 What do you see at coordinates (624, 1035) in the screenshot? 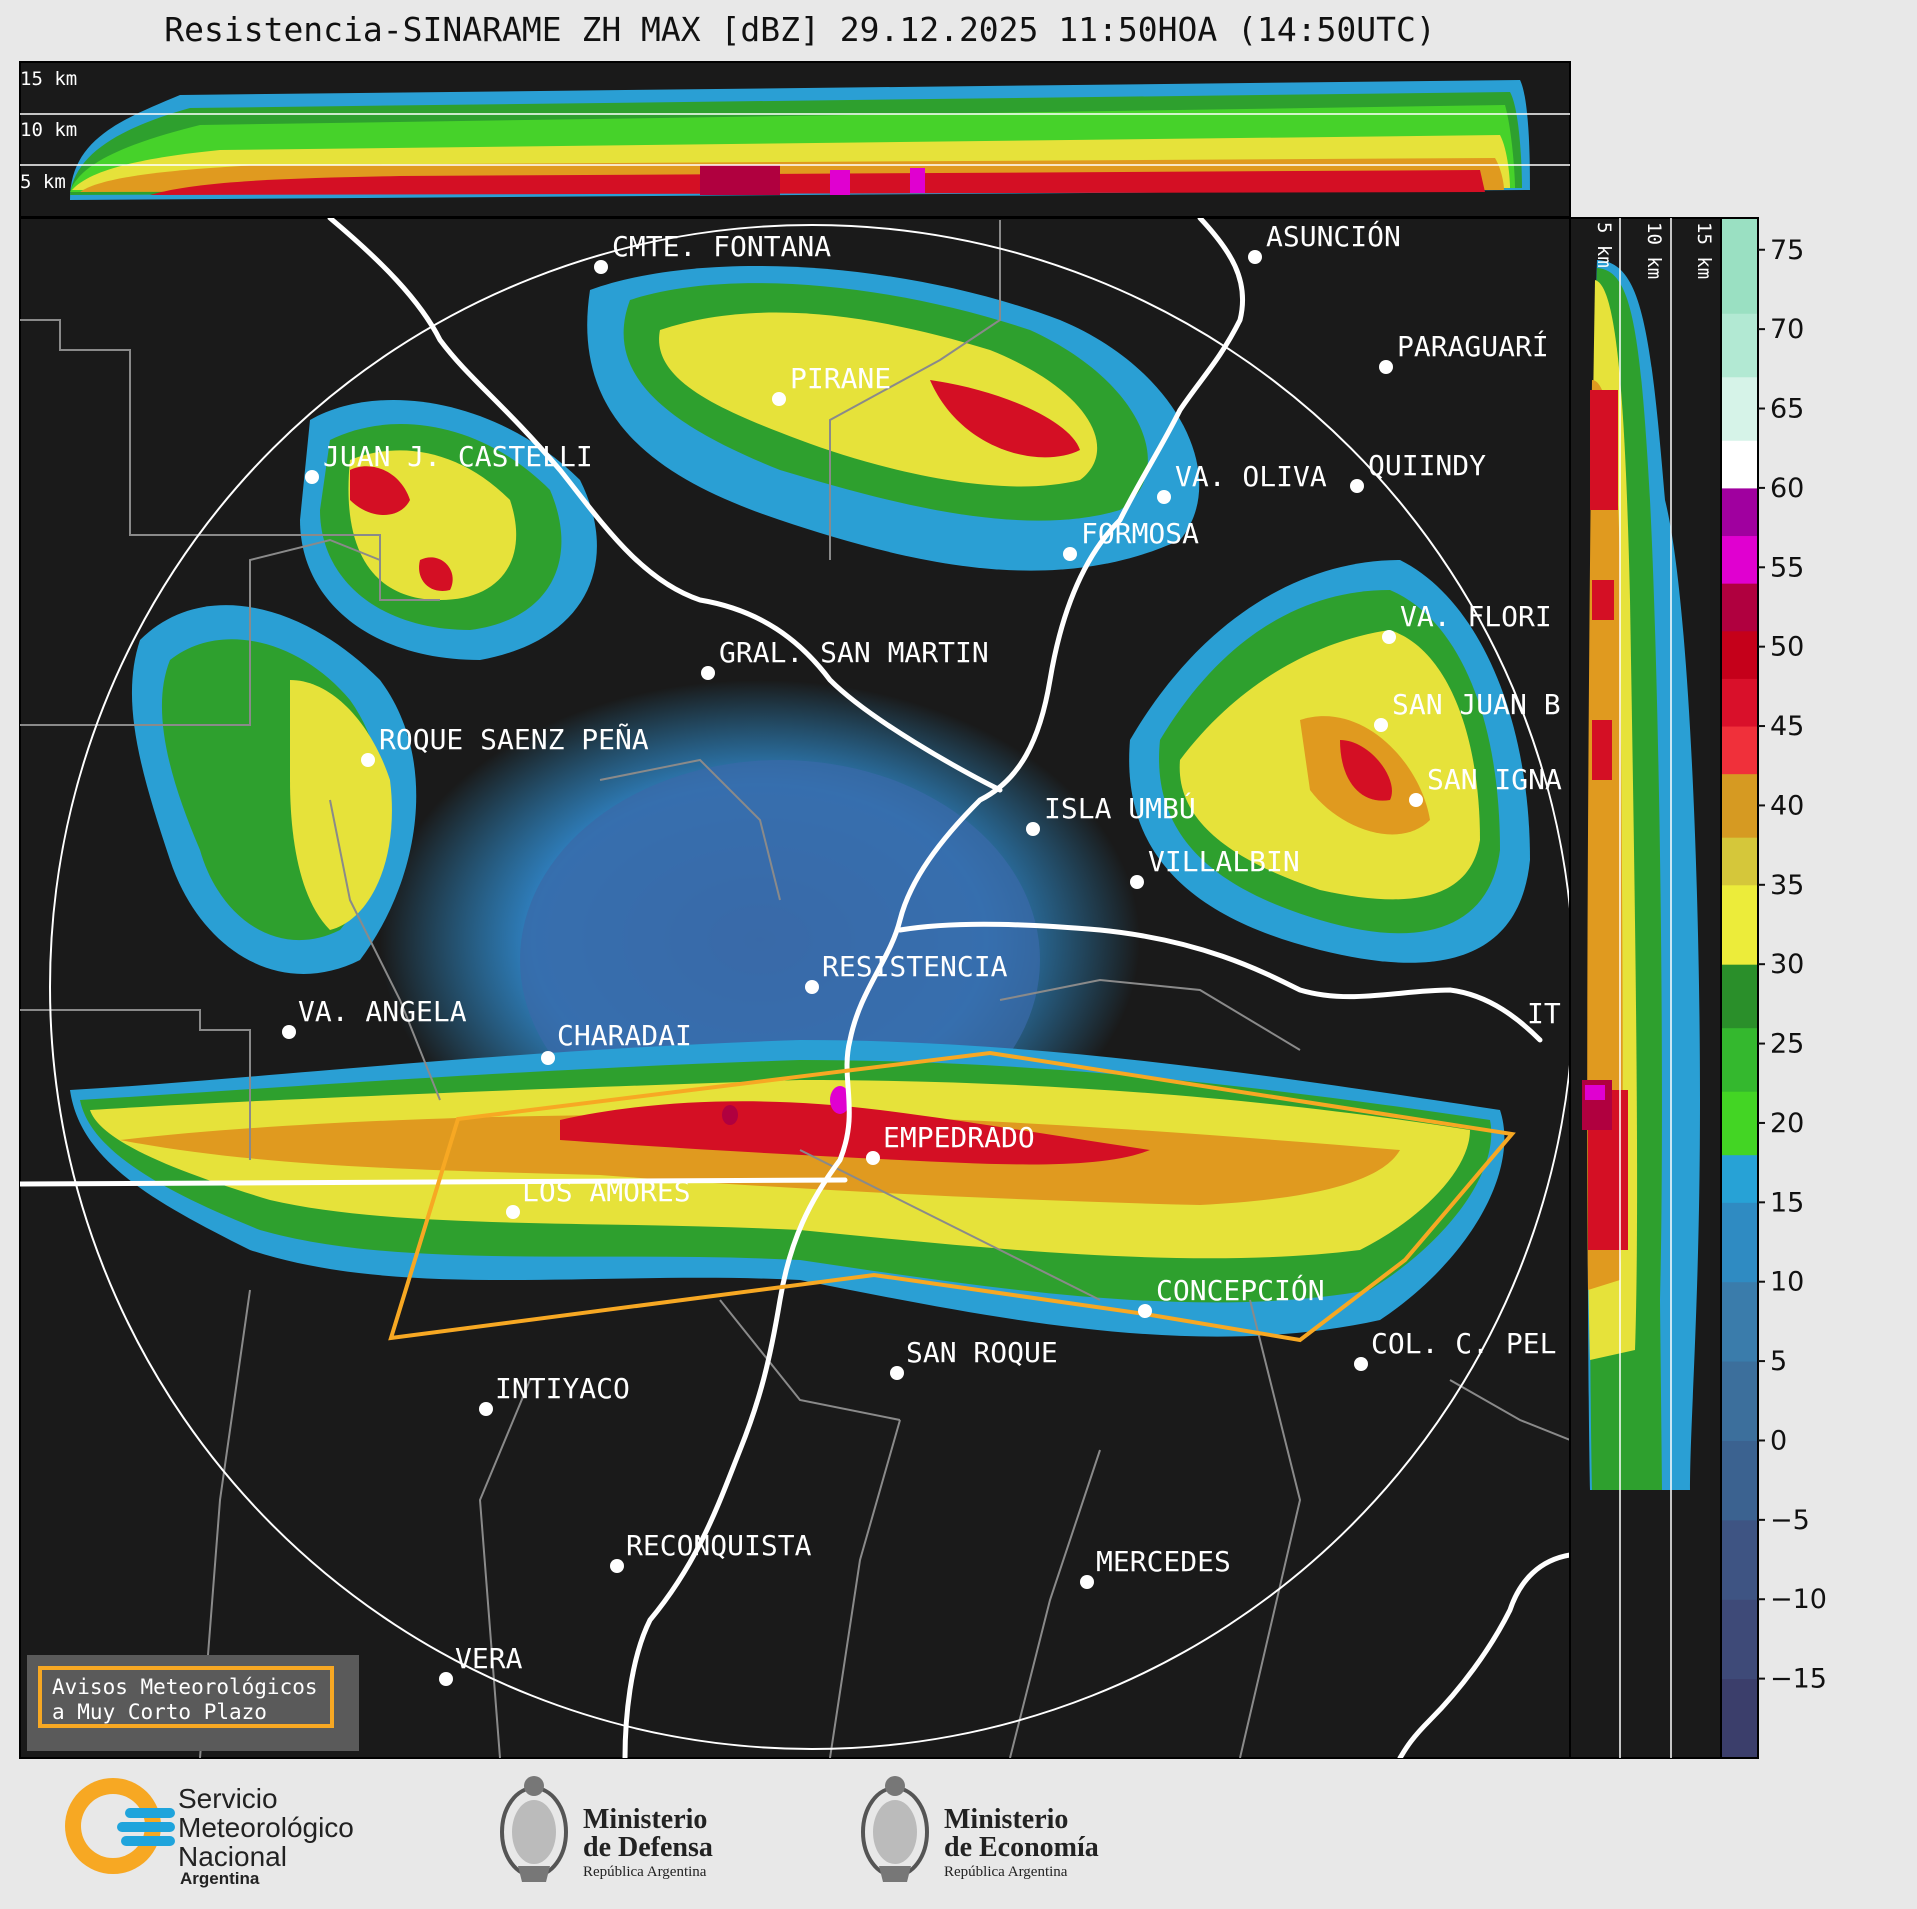
I see `city-label: CHARADAI` at bounding box center [624, 1035].